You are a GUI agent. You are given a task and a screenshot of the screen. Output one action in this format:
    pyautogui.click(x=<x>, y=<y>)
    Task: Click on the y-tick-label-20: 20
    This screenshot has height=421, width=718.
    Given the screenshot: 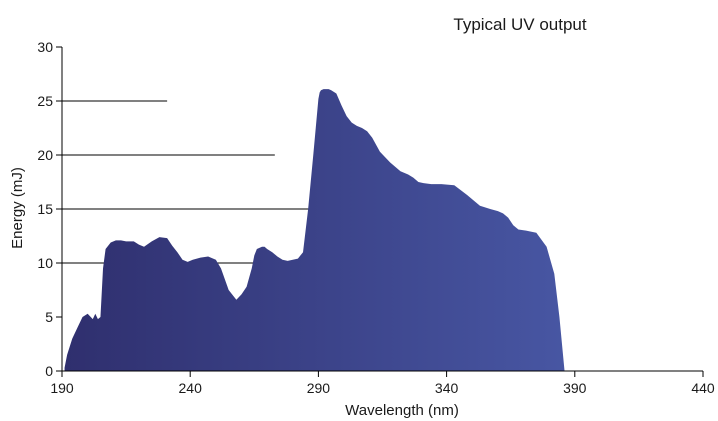 What is the action you would take?
    pyautogui.click(x=45, y=155)
    